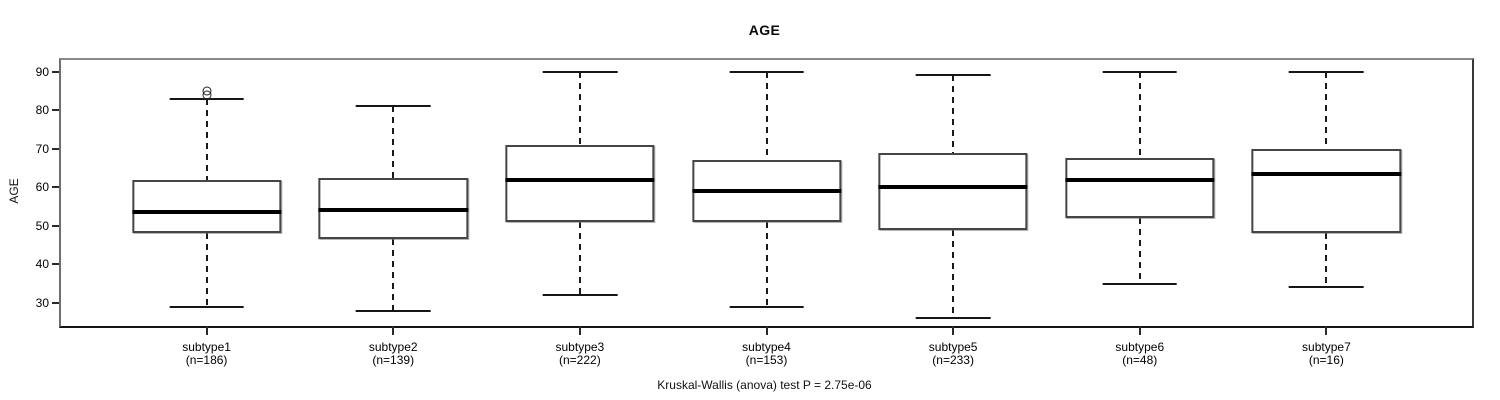  Describe the element at coordinates (1140, 360) in the screenshot. I see `group-count-label: (n=48)` at that location.